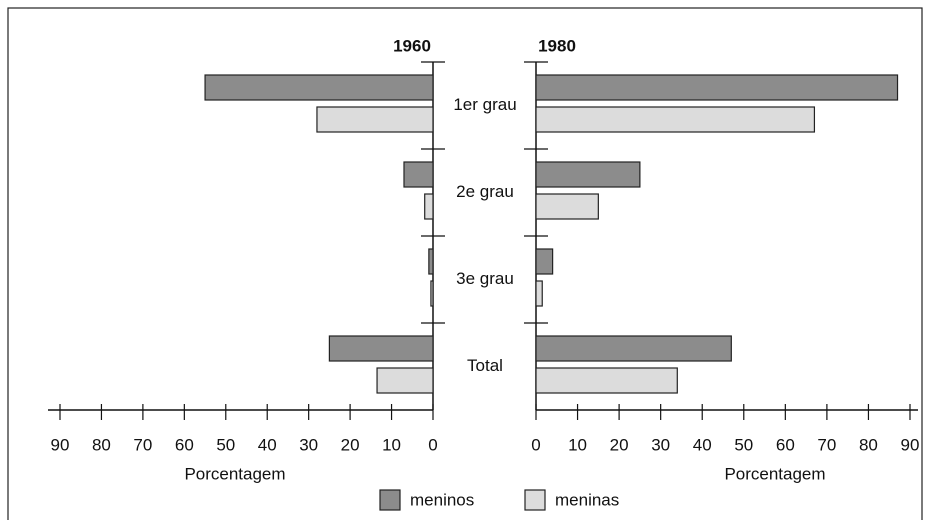  I want to click on panel-title: 1980, so click(557, 45).